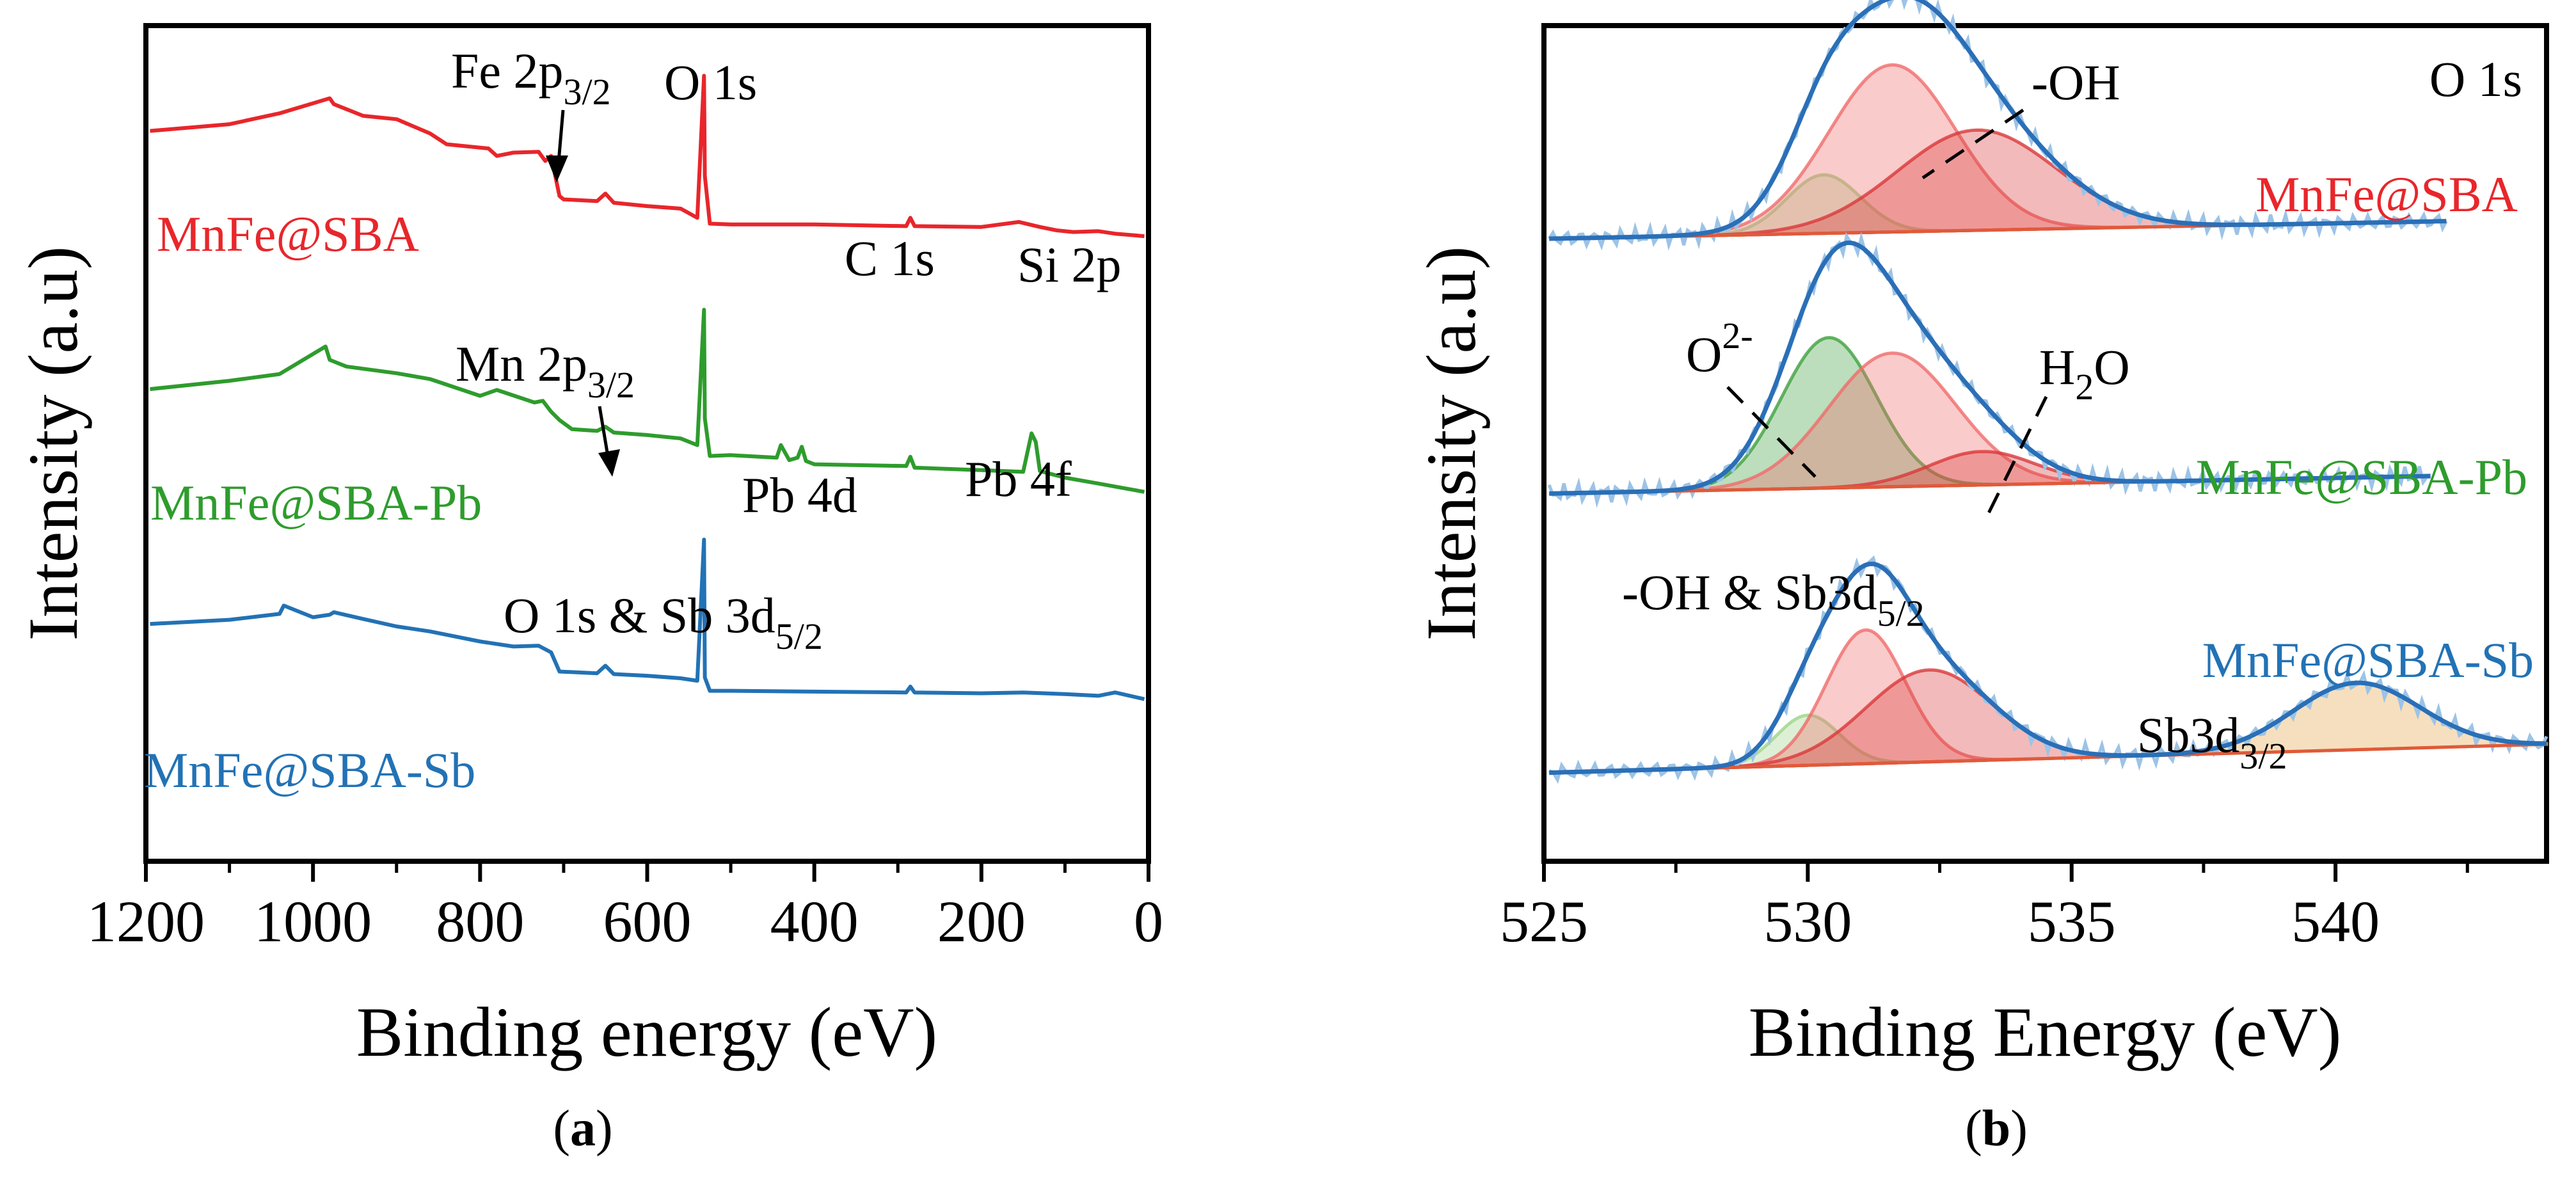  What do you see at coordinates (648, 922) in the screenshot?
I see `x-tick-label-a: 600` at bounding box center [648, 922].